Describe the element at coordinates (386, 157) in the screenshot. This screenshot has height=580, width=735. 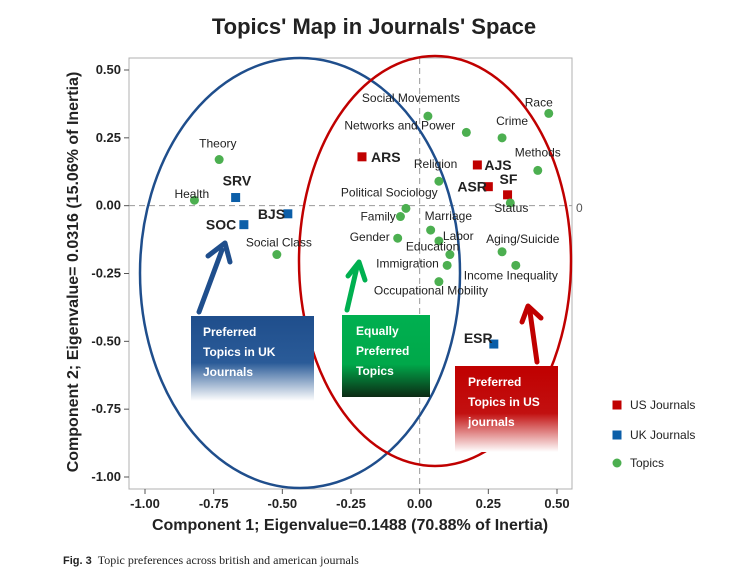
I see `journal-label-ars: ARS` at that location.